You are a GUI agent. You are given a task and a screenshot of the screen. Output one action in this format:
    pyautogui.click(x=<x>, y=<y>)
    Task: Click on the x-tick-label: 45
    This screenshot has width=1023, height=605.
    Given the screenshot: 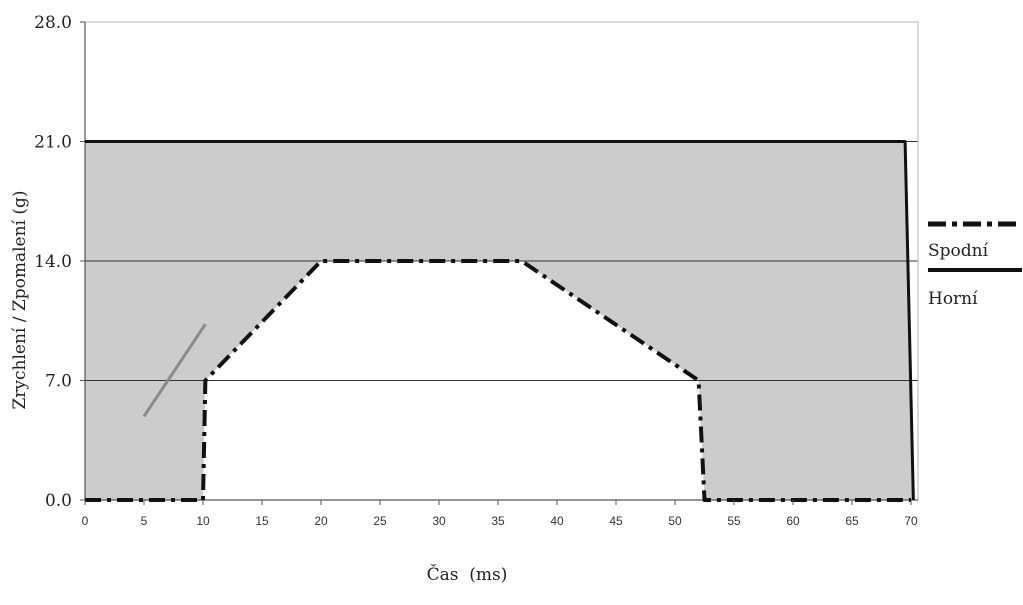 What is the action you would take?
    pyautogui.click(x=616, y=521)
    